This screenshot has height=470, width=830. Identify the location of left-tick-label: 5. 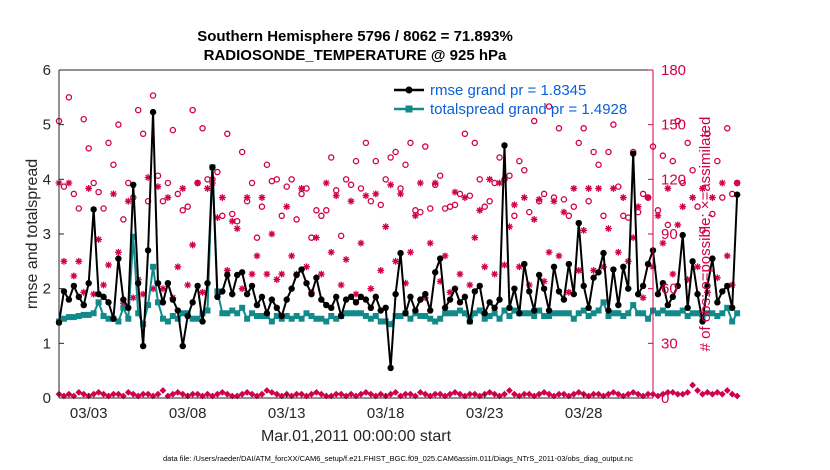
(47, 125).